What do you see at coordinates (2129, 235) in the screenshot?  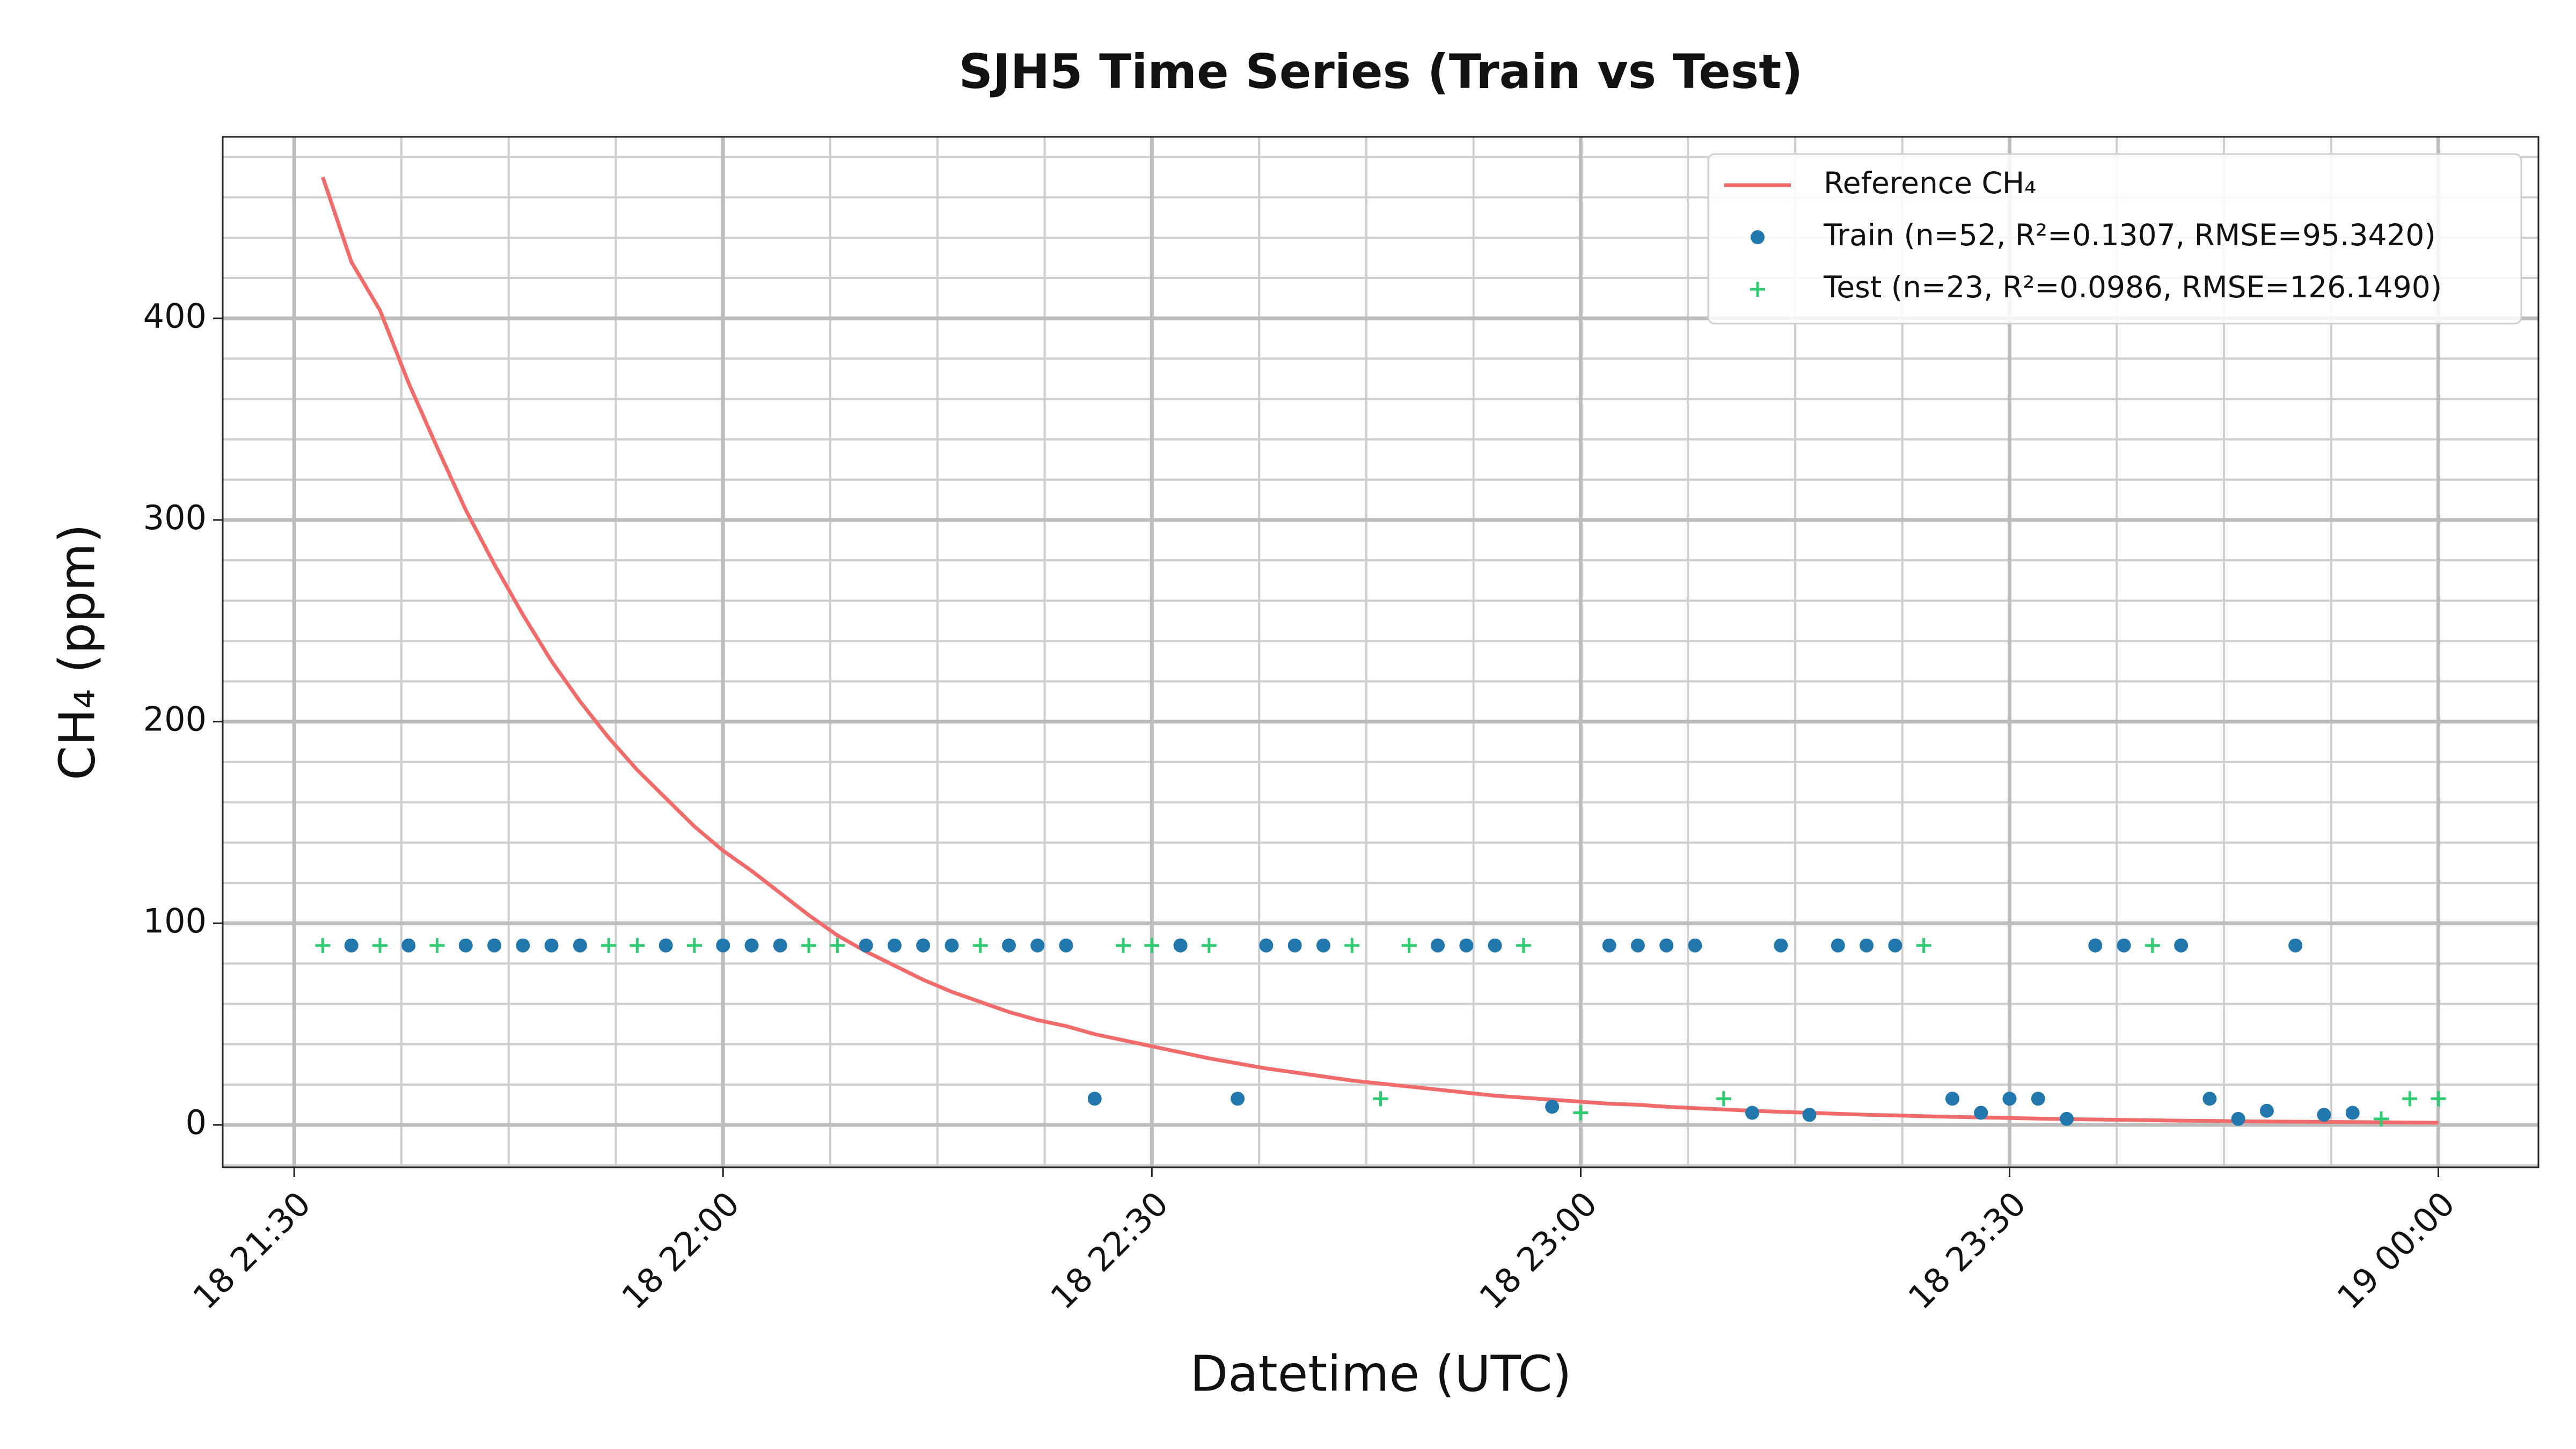 I see `legend-label: Train (n=52, R²=0.1307, RMSE=95.3420)` at bounding box center [2129, 235].